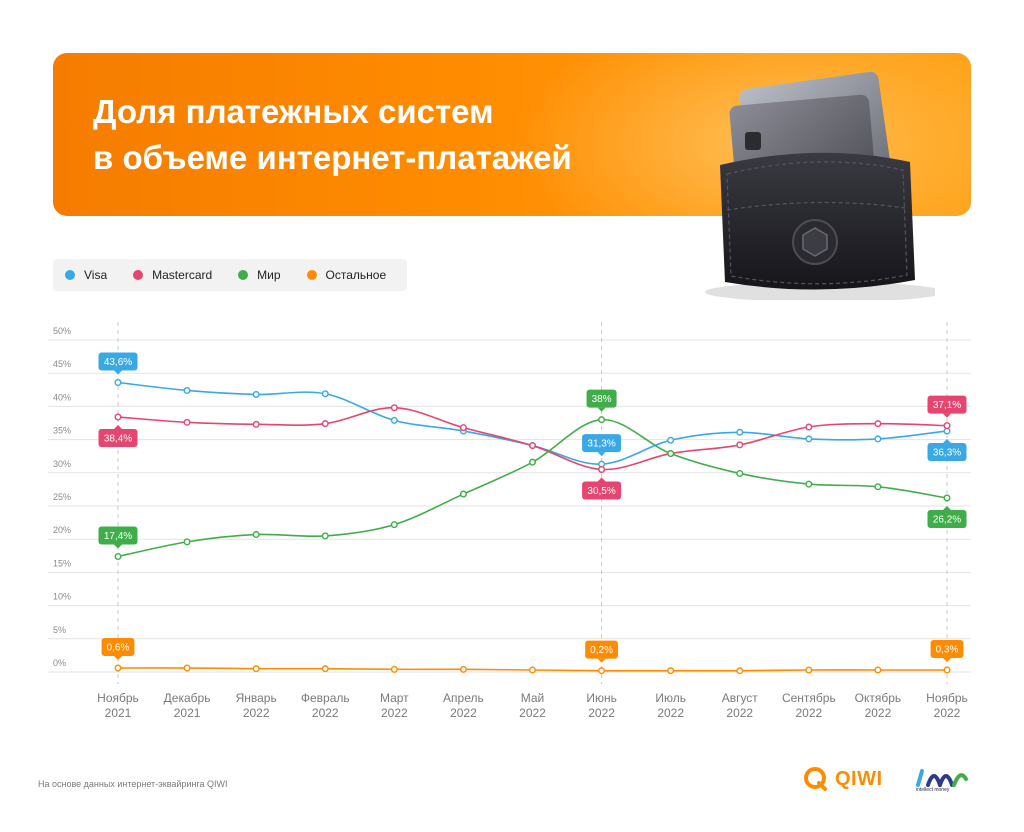 This screenshot has width=1024, height=832. What do you see at coordinates (96, 275) in the screenshot?
I see `legend-label-visa: Visa` at bounding box center [96, 275].